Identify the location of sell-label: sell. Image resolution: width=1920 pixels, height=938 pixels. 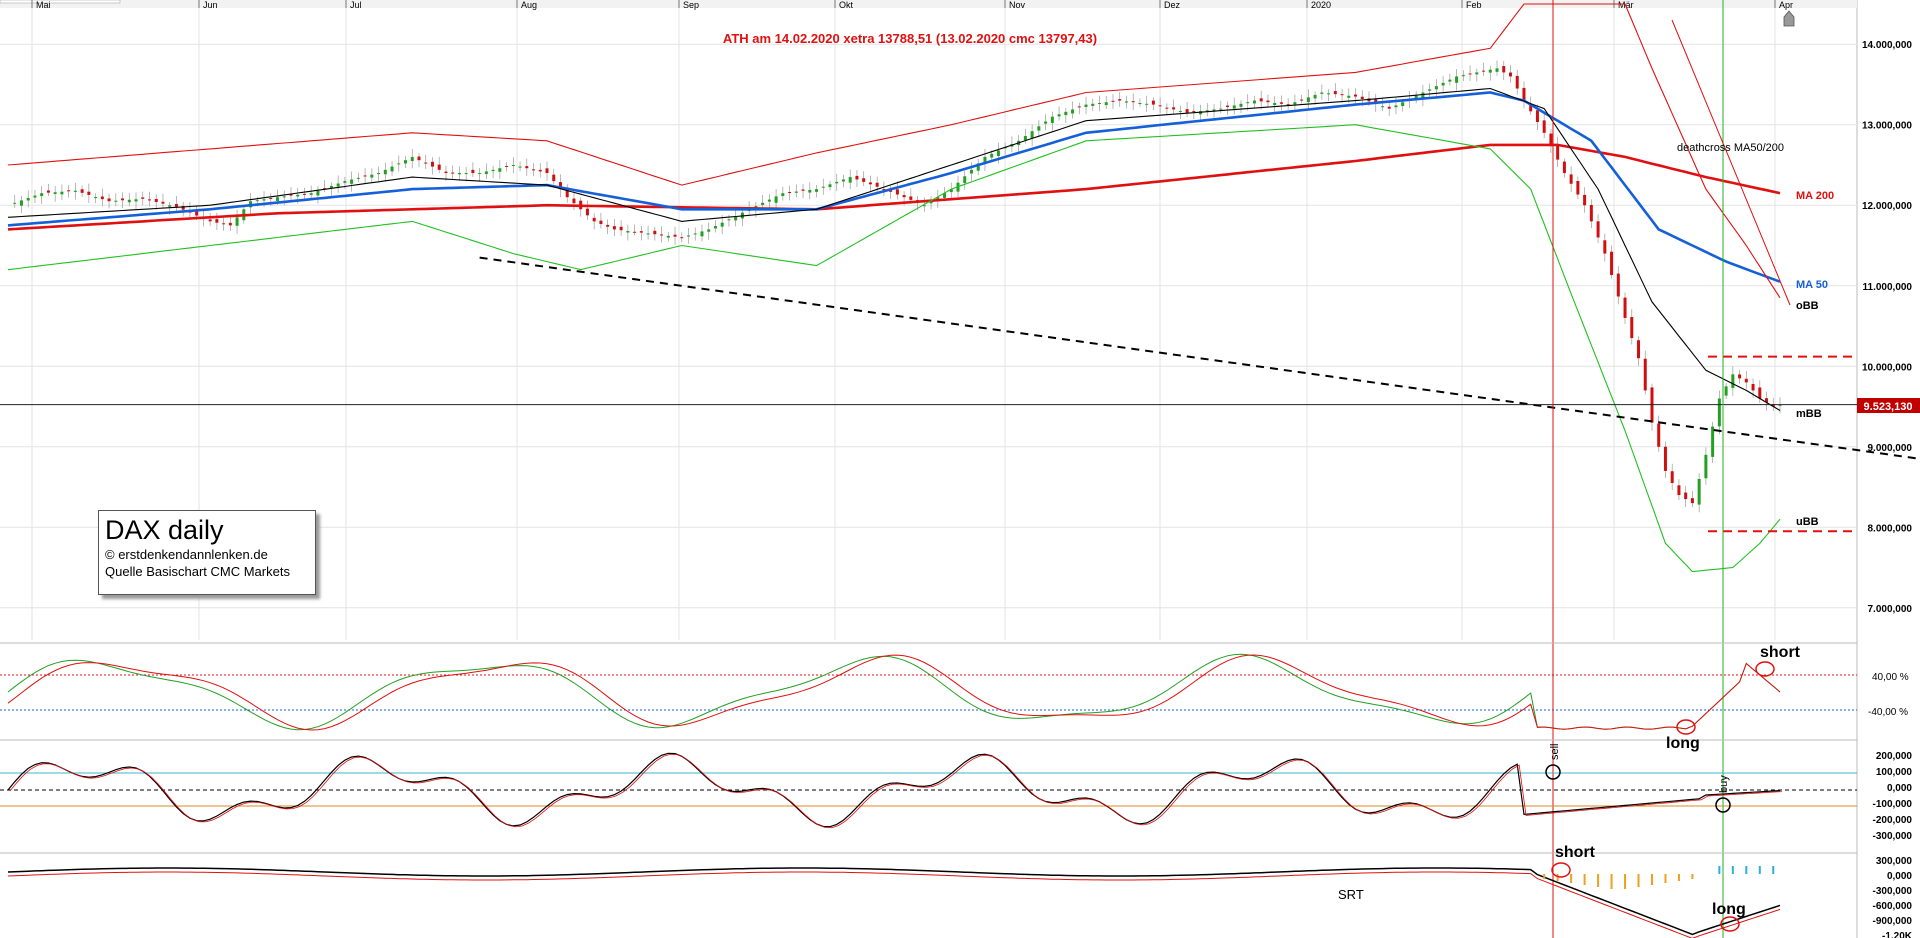
(1555, 751).